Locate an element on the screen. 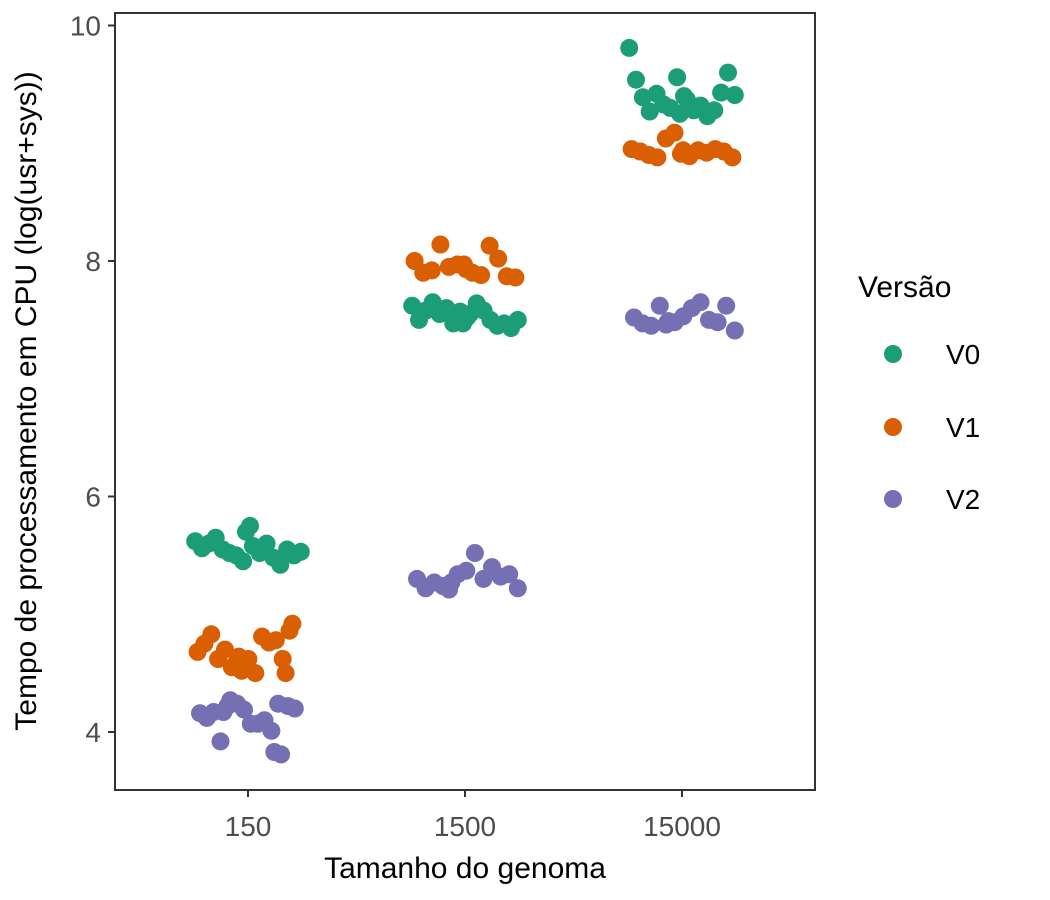 The width and height of the screenshot is (1050, 900). legend-marker-v2 is located at coordinates (893, 499).